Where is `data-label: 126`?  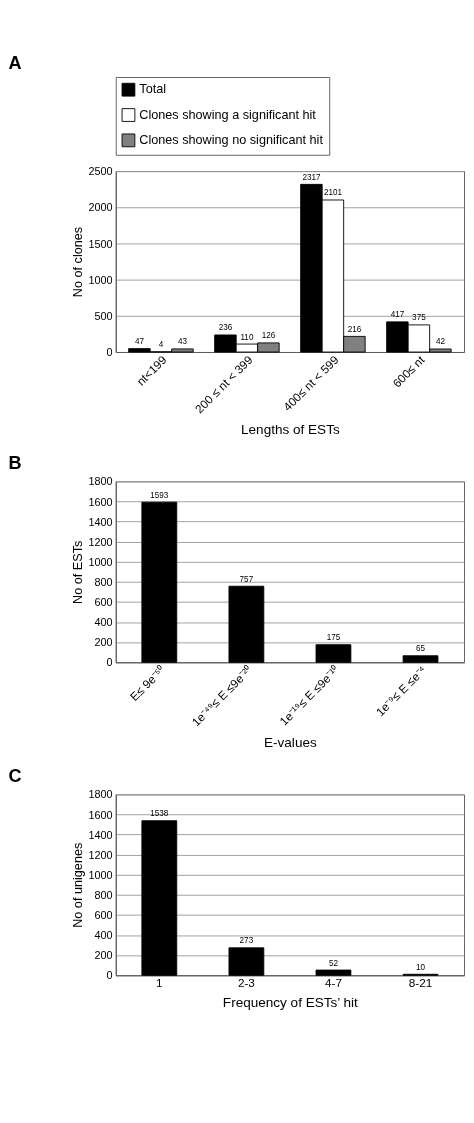 data-label: 126 is located at coordinates (268, 336).